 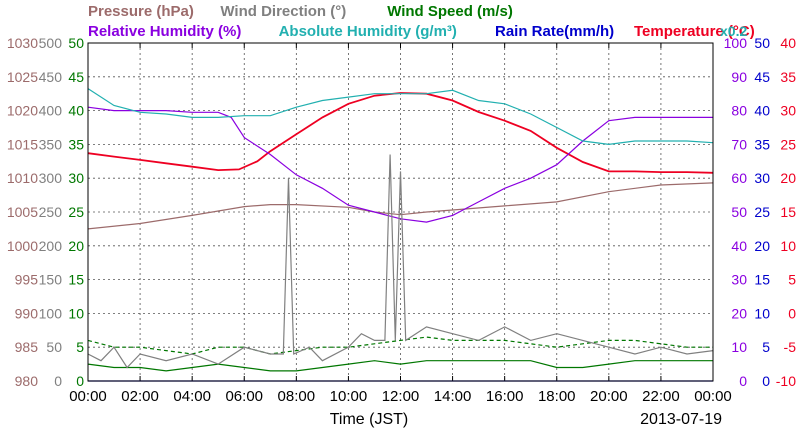 I want to click on wind_direction-tick: 200, so click(x=51, y=246).